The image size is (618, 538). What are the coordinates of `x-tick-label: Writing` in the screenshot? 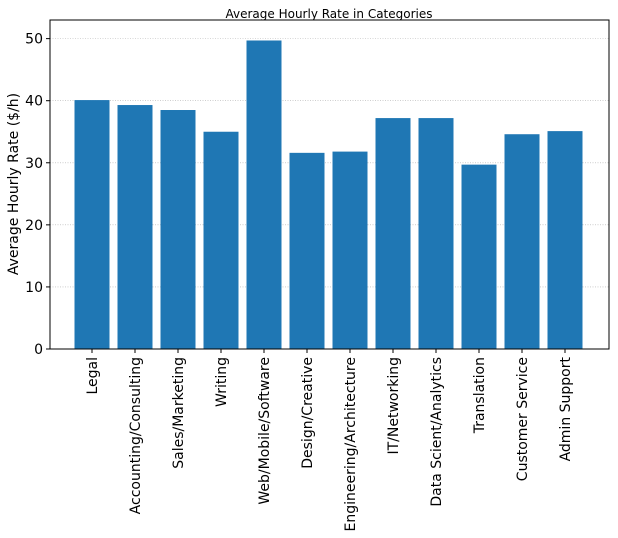 It's located at (222, 382).